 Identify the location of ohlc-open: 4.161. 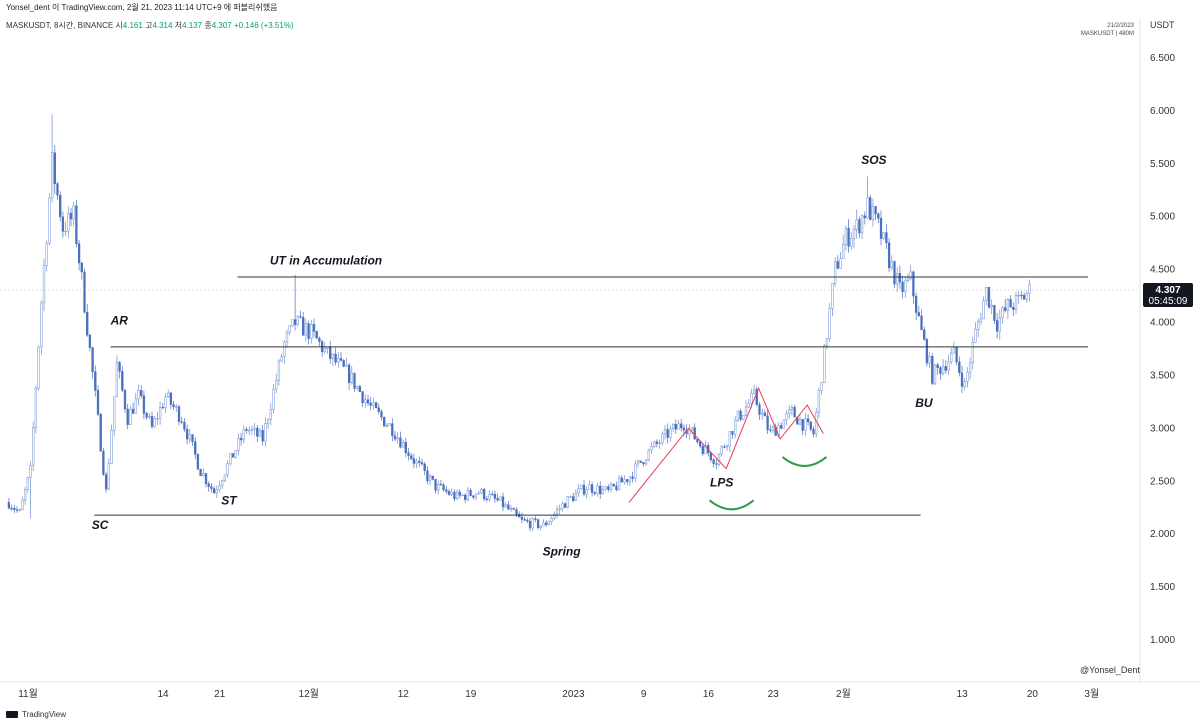
(132, 25).